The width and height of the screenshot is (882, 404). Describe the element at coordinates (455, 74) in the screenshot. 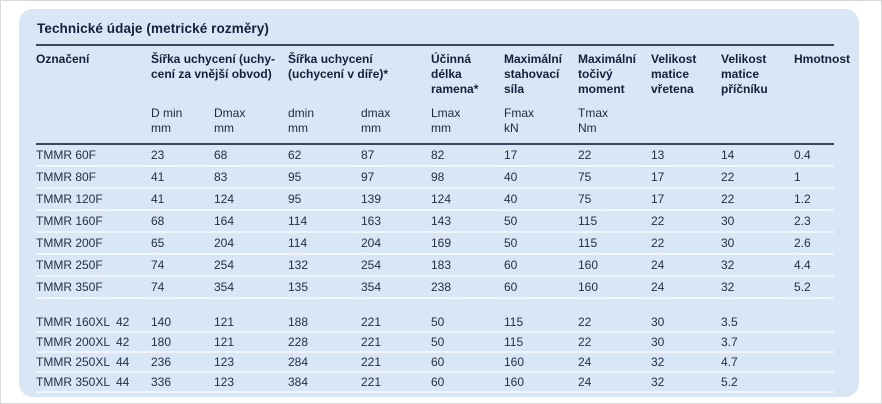

I see `col-header-effective-arm-length: Účinná délka ramena*` at that location.